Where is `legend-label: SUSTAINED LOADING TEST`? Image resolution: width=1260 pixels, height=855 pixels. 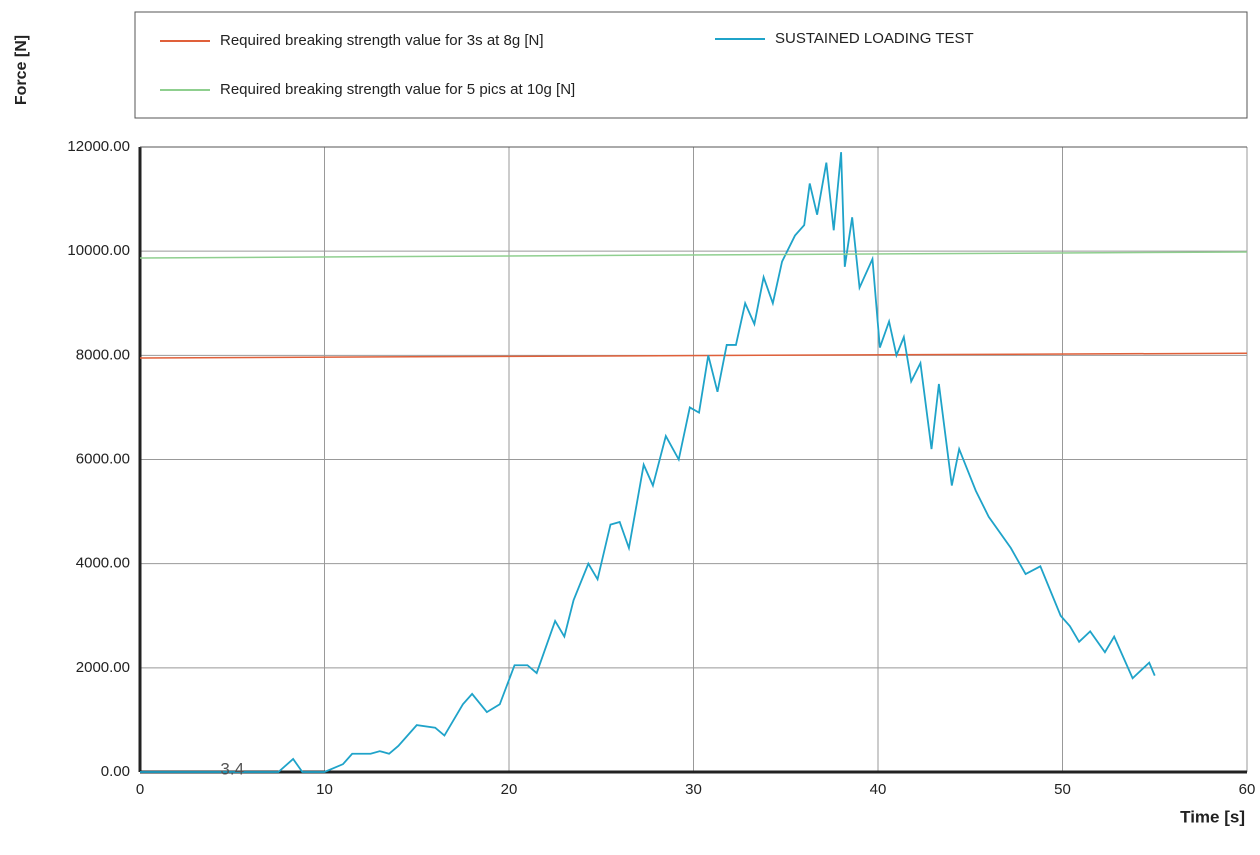
legend-label: SUSTAINED LOADING TEST is located at coordinates (874, 38).